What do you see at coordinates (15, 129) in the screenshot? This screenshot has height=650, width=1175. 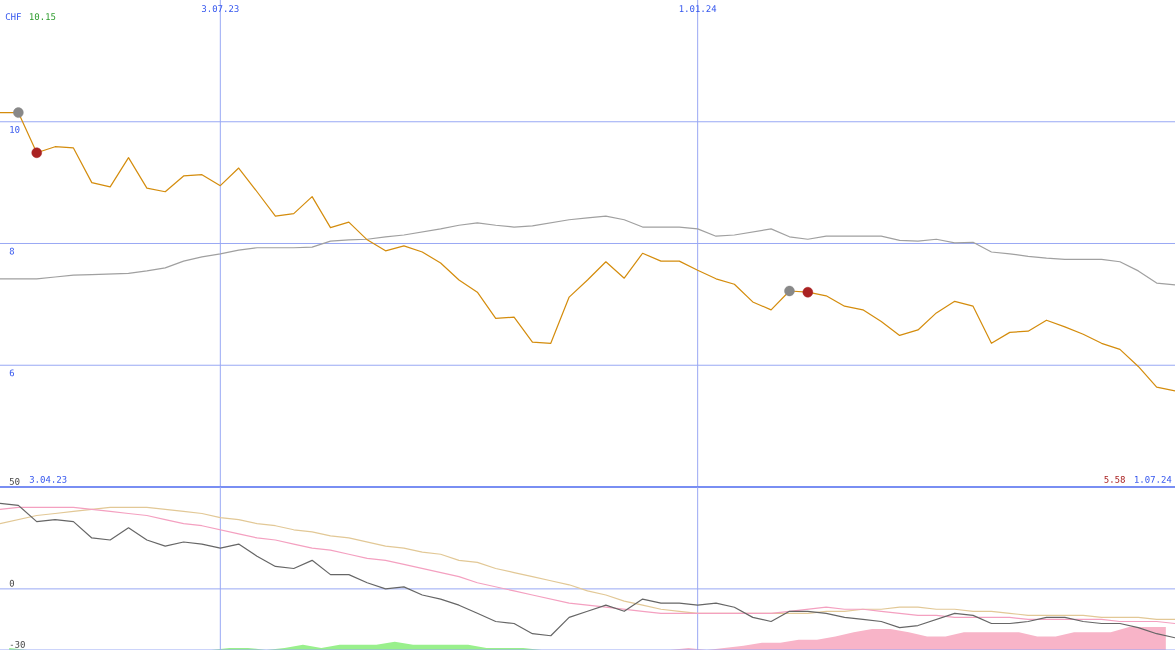 I see `y-tick-label: 10` at bounding box center [15, 129].